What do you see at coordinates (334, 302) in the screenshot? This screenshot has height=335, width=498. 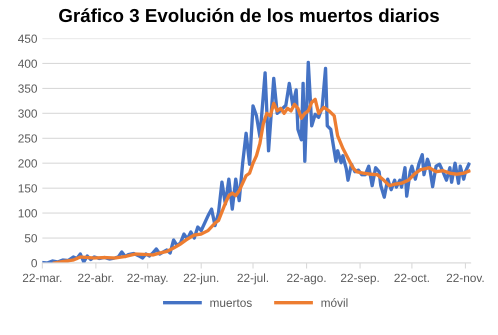 I see `legend-label: móvil` at bounding box center [334, 302].